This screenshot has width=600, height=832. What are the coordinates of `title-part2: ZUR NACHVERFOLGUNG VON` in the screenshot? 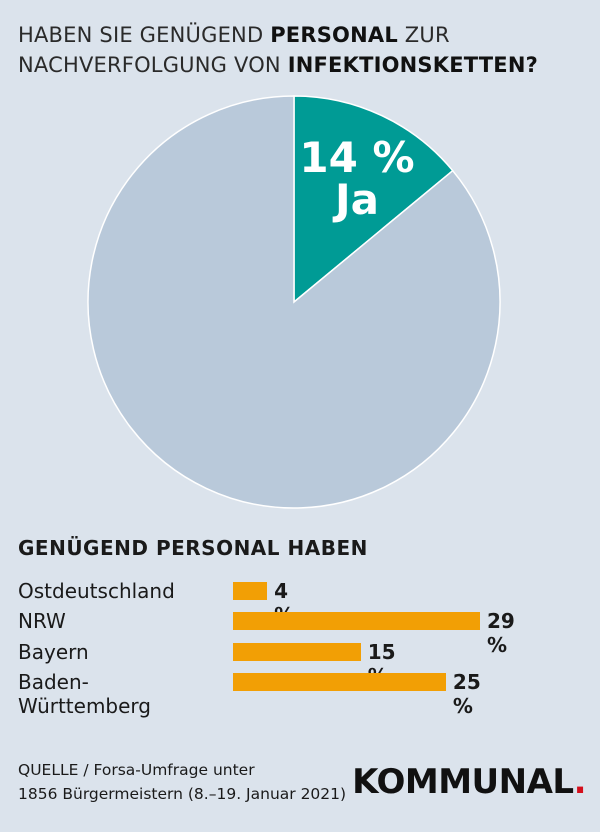 It's located at (234, 50).